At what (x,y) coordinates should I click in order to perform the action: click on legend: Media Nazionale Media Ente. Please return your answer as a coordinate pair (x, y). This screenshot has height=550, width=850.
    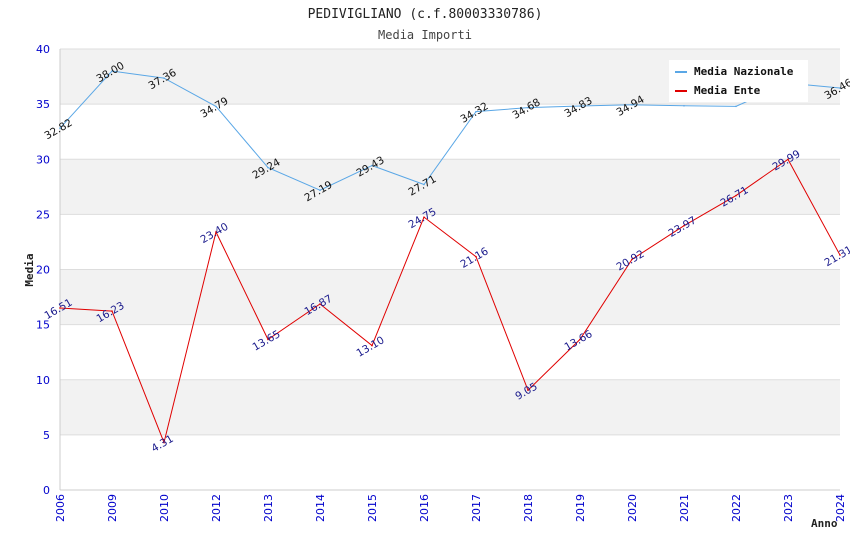
    Looking at the image, I should click on (738, 81).